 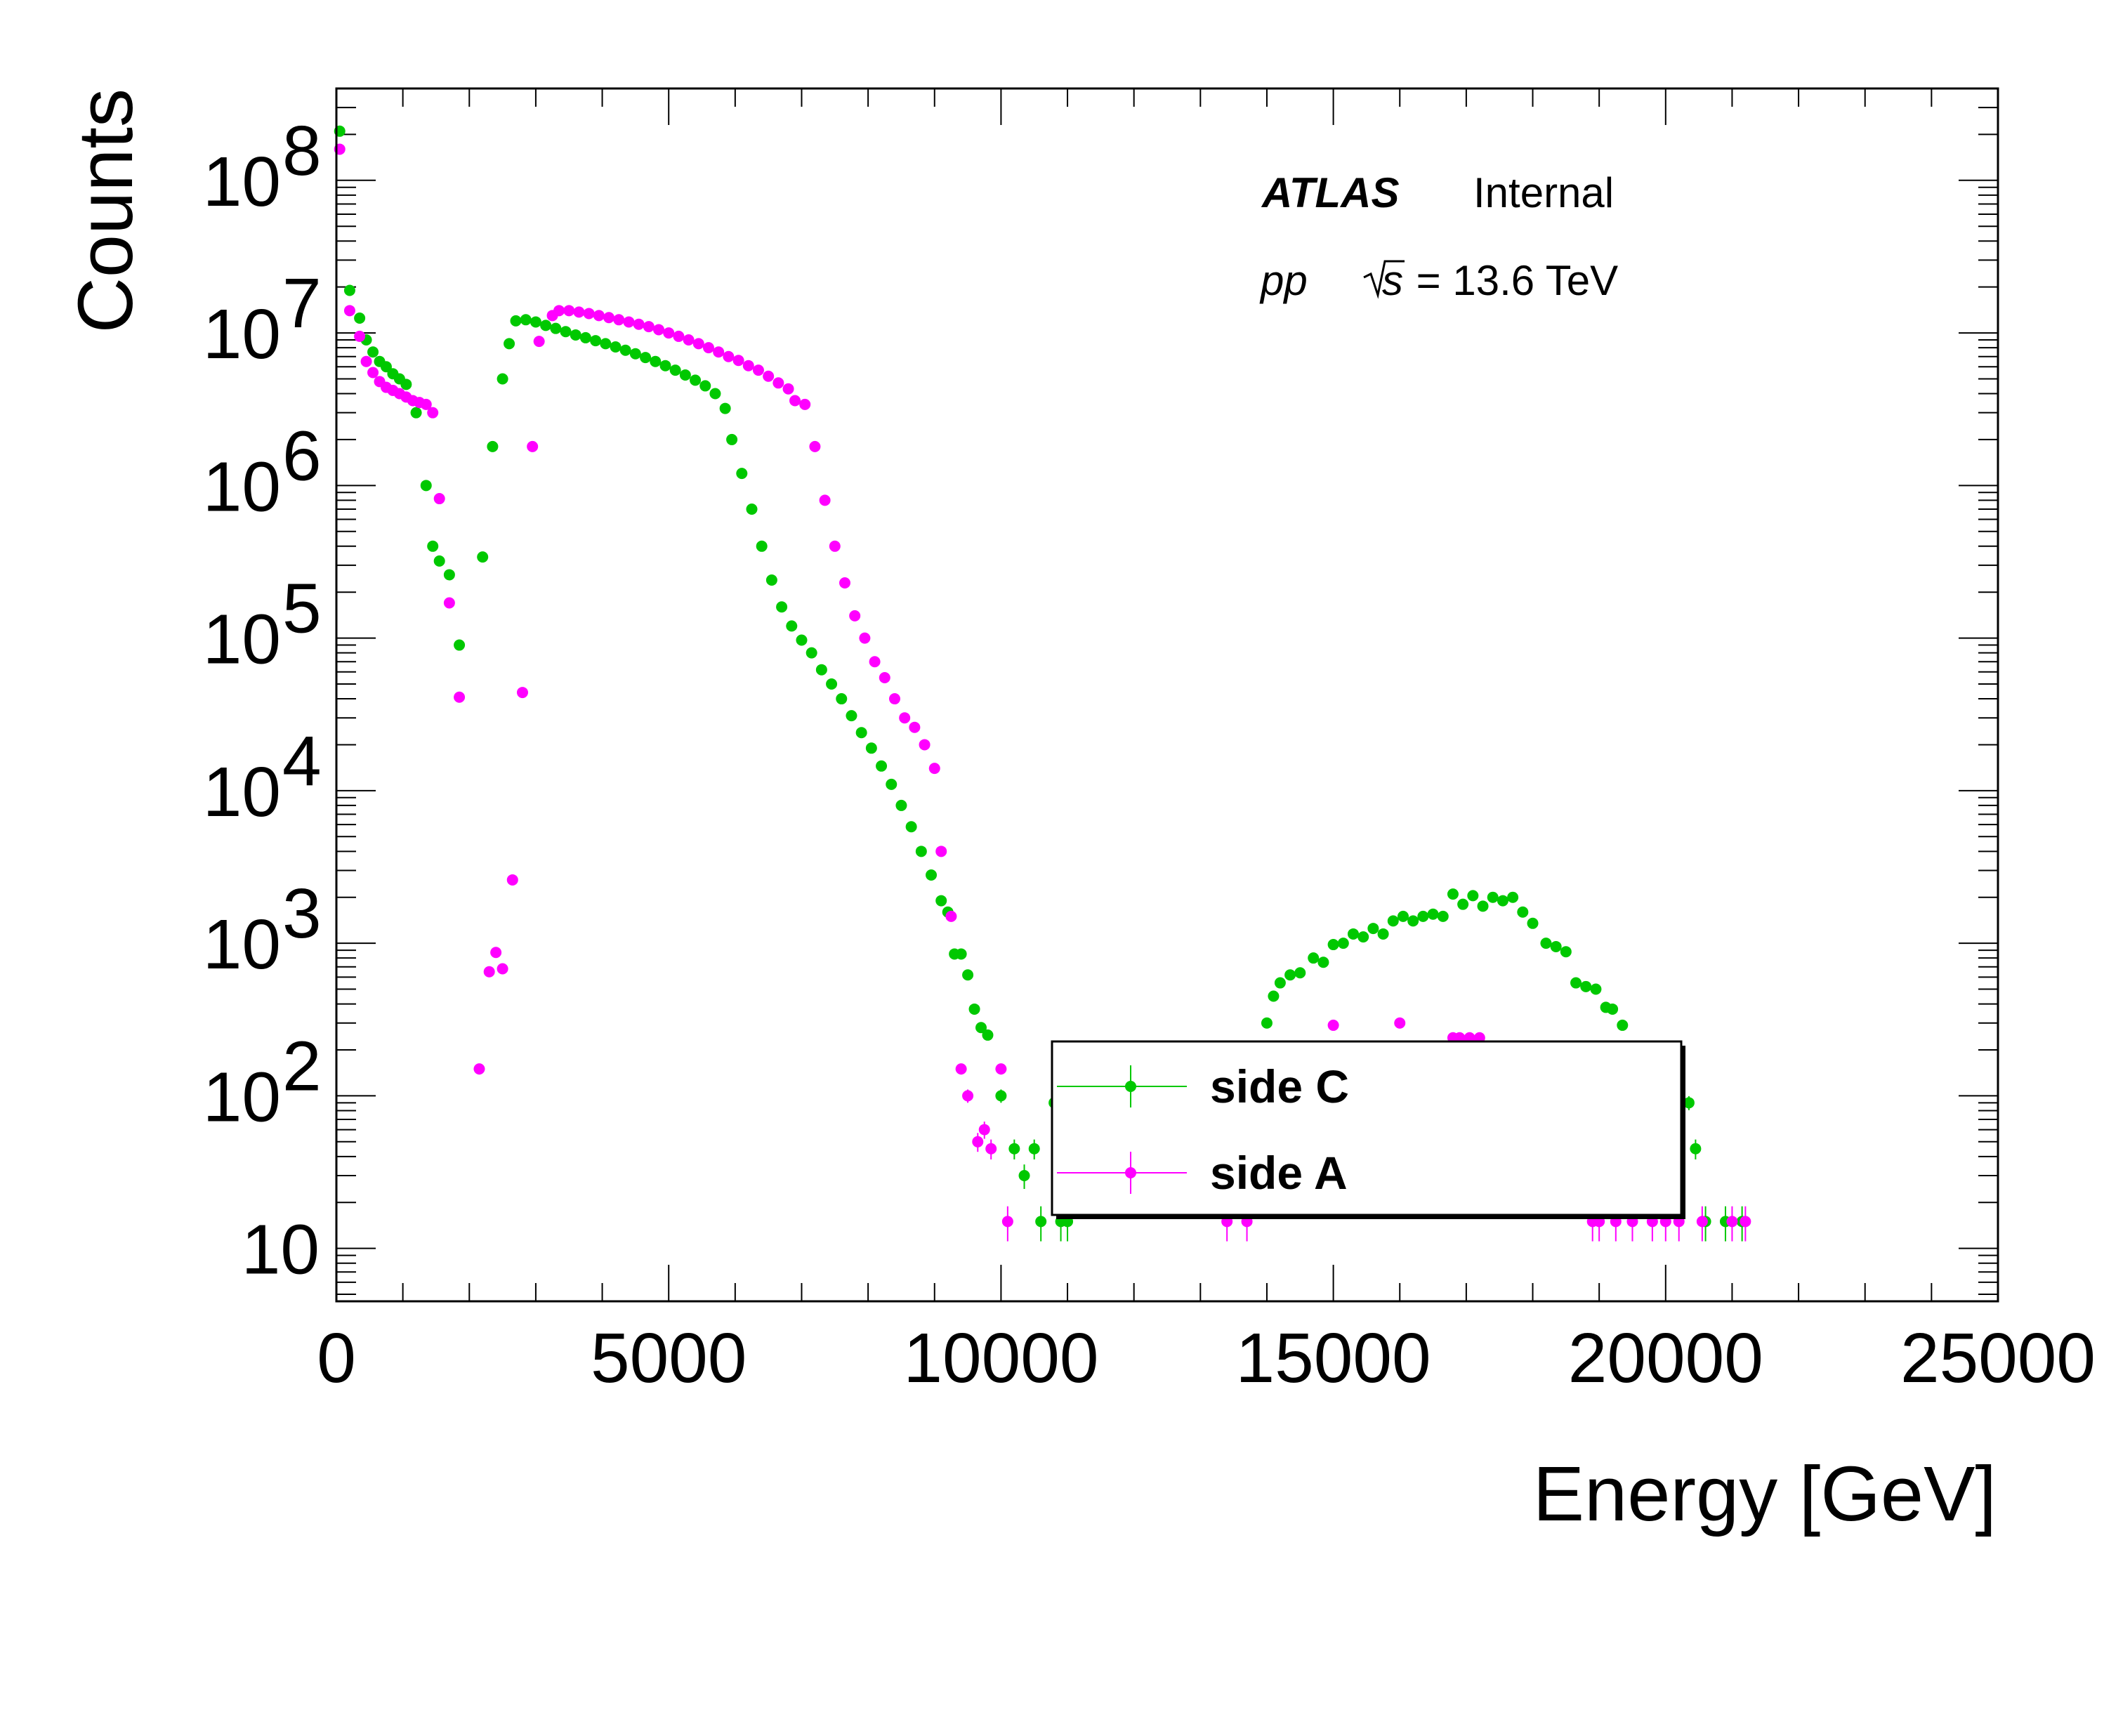 I want to click on x-tick-label: 10000, so click(x=1000, y=1358).